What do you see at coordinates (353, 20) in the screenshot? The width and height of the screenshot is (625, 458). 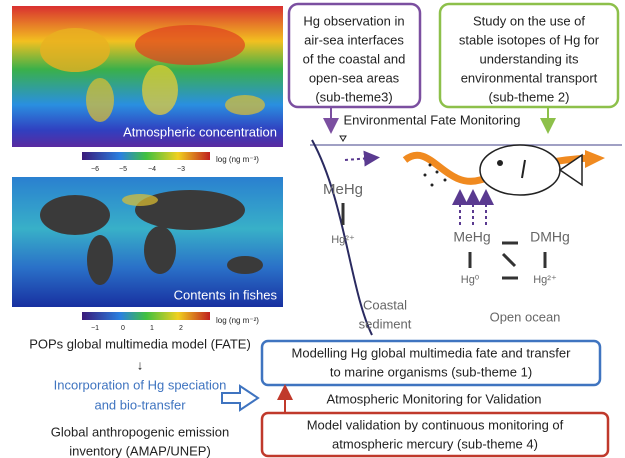 I see `box-line: Hg observation in` at bounding box center [353, 20].